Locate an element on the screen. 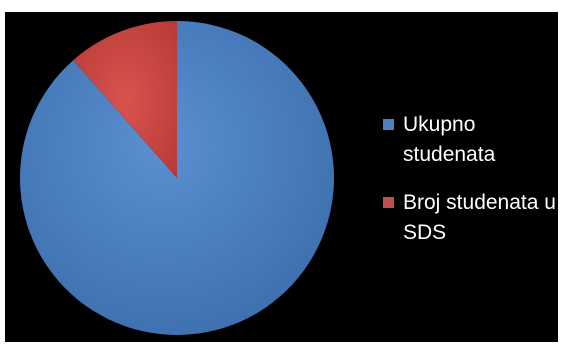 The width and height of the screenshot is (563, 344). legend-label: Ukupno studenata is located at coordinates (449, 139).